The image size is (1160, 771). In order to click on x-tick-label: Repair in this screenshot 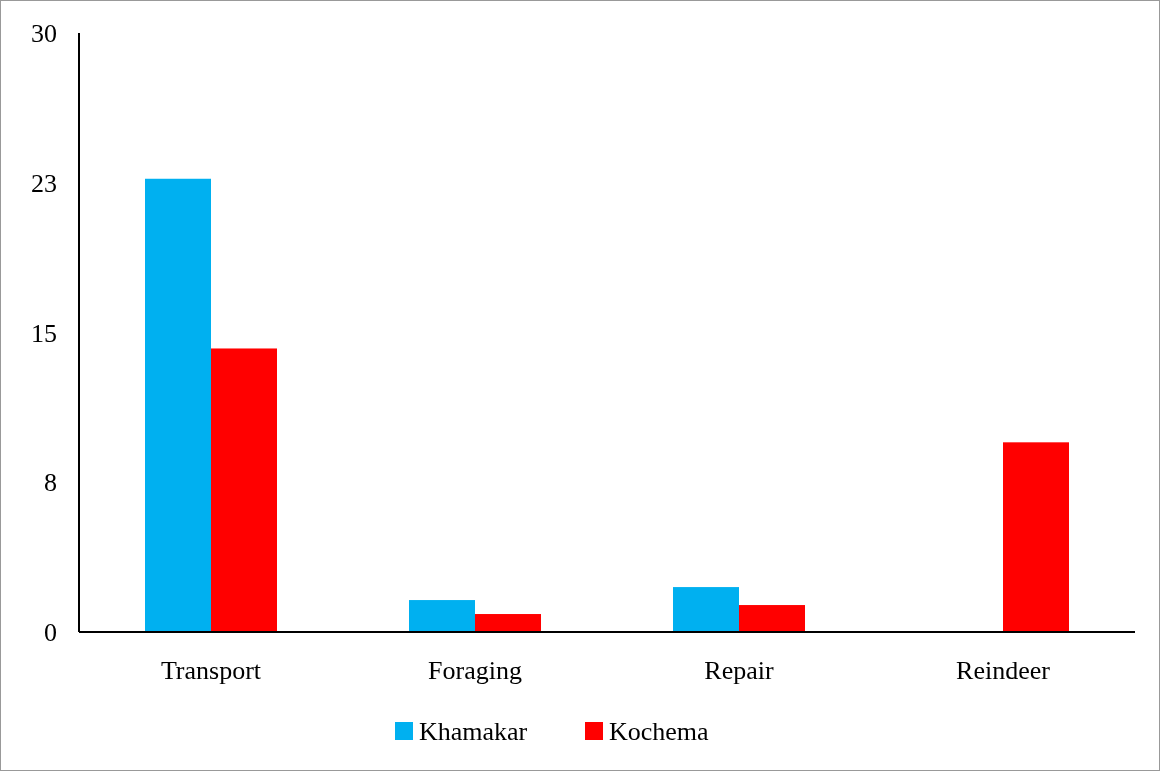, I will do `click(739, 670)`.